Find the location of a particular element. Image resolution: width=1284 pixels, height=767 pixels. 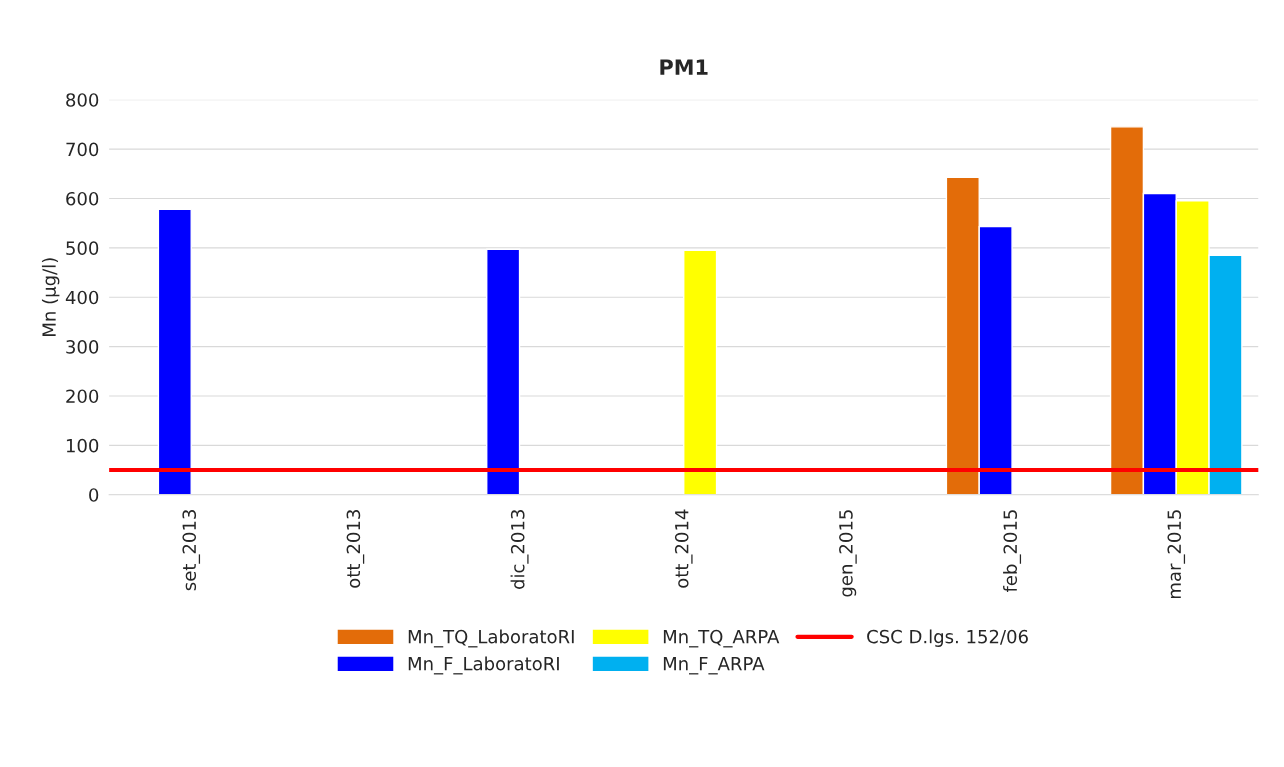

y-axis-title: Mn (µg/l) is located at coordinates (50, 297).